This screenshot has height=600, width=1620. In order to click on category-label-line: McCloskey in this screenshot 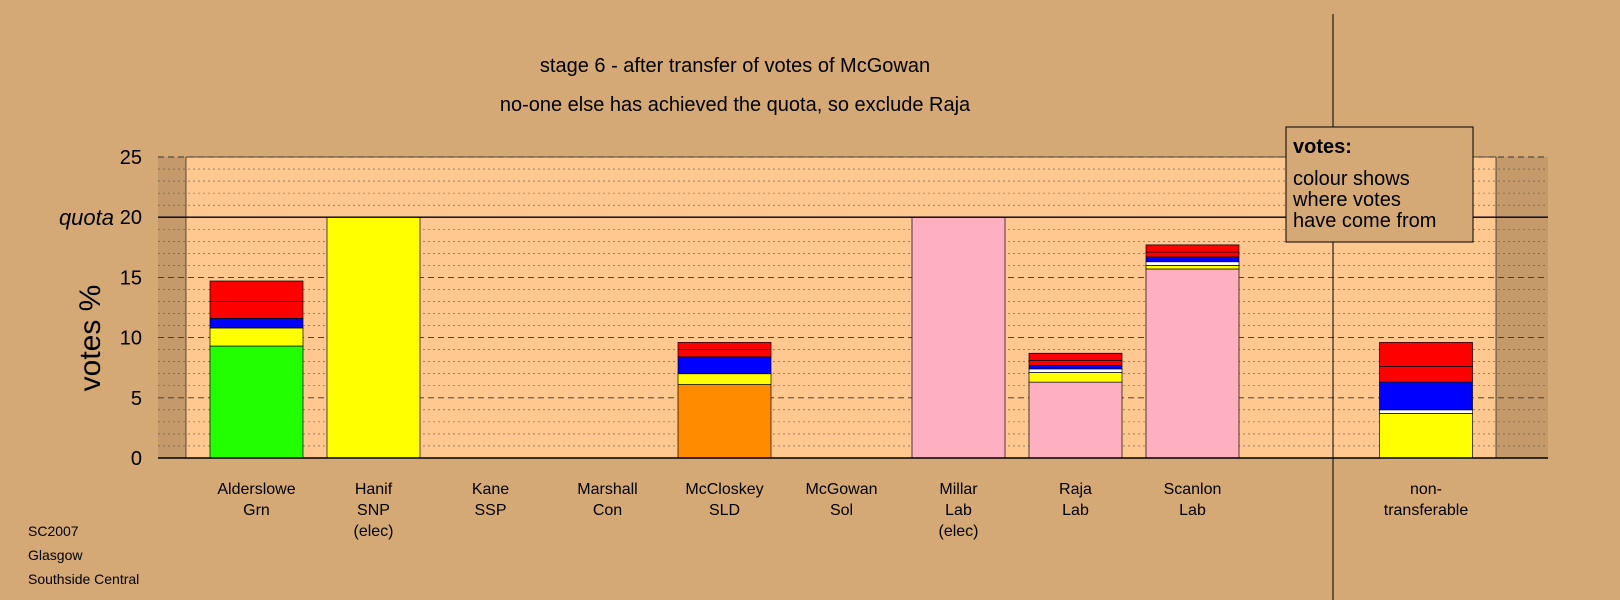, I will do `click(724, 489)`.